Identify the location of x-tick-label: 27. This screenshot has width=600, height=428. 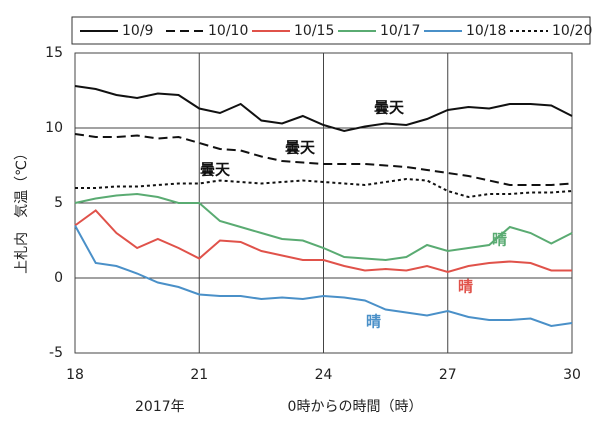
(448, 375).